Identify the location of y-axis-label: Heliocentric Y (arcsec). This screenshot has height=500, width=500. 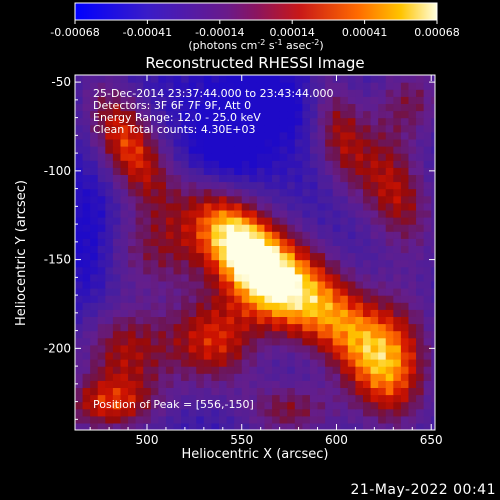
(21, 253).